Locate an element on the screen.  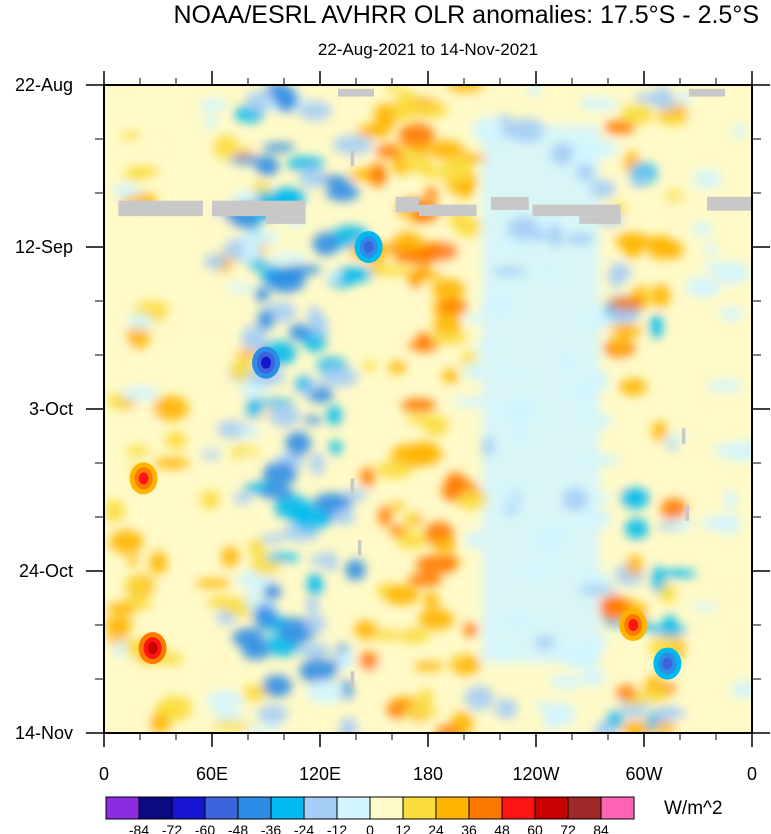
colorbar: -84 -72 -60 -48 -36 -24 -12 0 12 24 36 48 60 72 84 is located at coordinates (370, 815).